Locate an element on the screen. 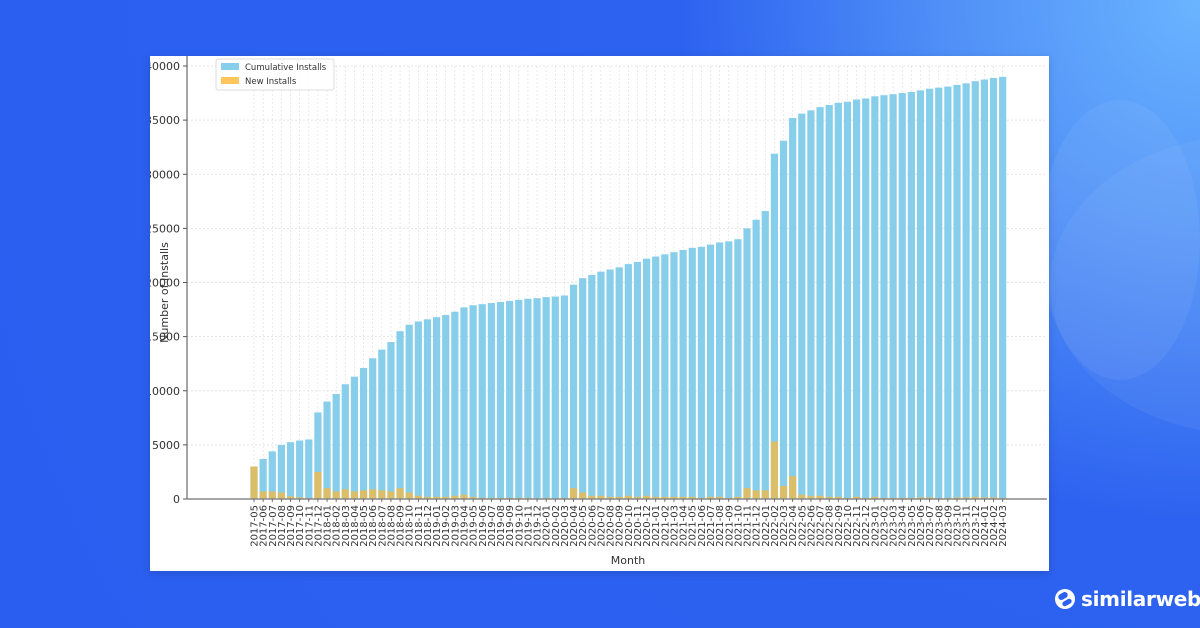  x-tick-label: 2020-05 is located at coordinates (583, 526).